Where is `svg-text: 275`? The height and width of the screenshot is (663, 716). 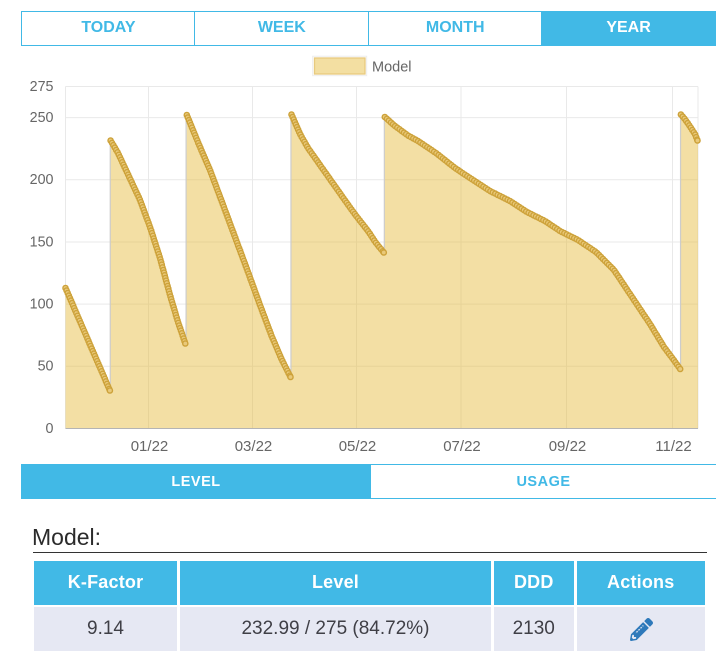
svg-text: 275 is located at coordinates (42, 87).